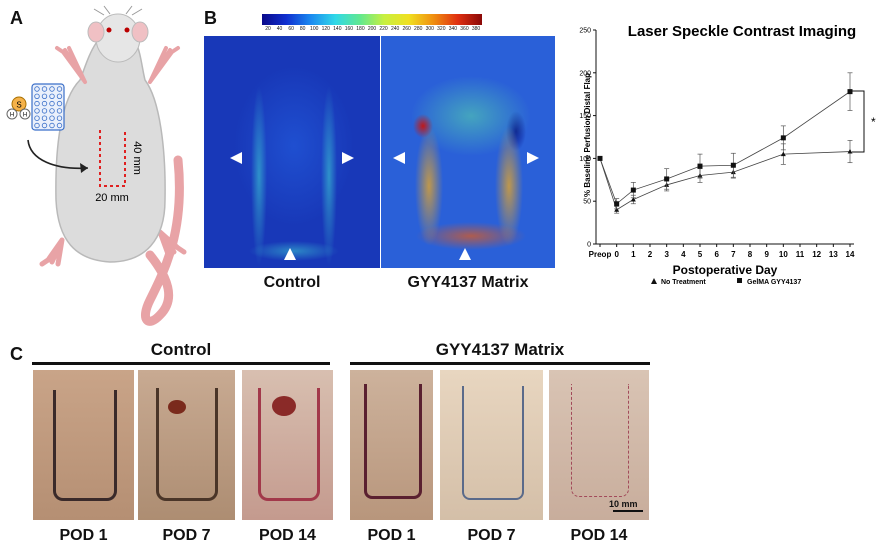 The height and width of the screenshot is (552, 889). What do you see at coordinates (466, 206) in the screenshot?
I see `lsci-gyy-markers` at bounding box center [466, 206].